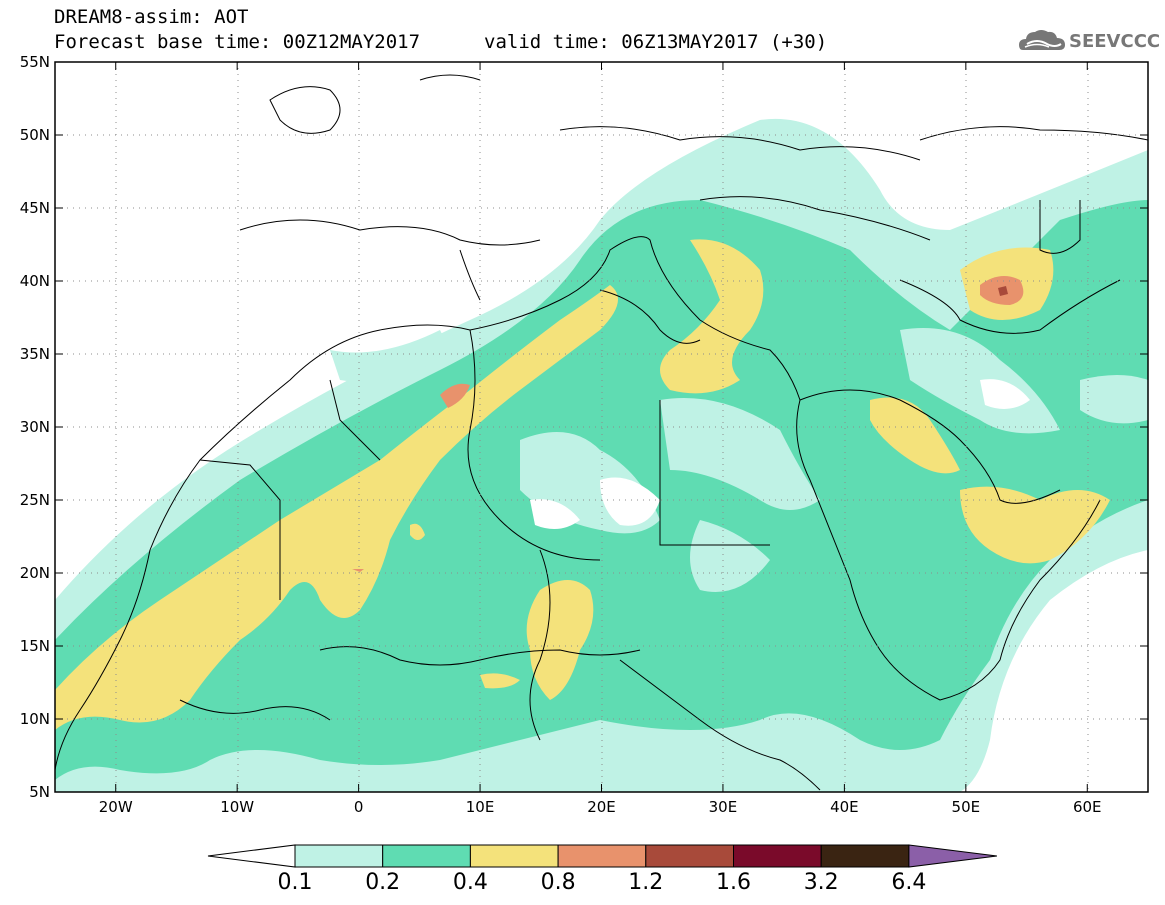 This screenshot has width=1165, height=905. Describe the element at coordinates (34, 208) in the screenshot. I see `lat-label-45n: 45N` at that location.